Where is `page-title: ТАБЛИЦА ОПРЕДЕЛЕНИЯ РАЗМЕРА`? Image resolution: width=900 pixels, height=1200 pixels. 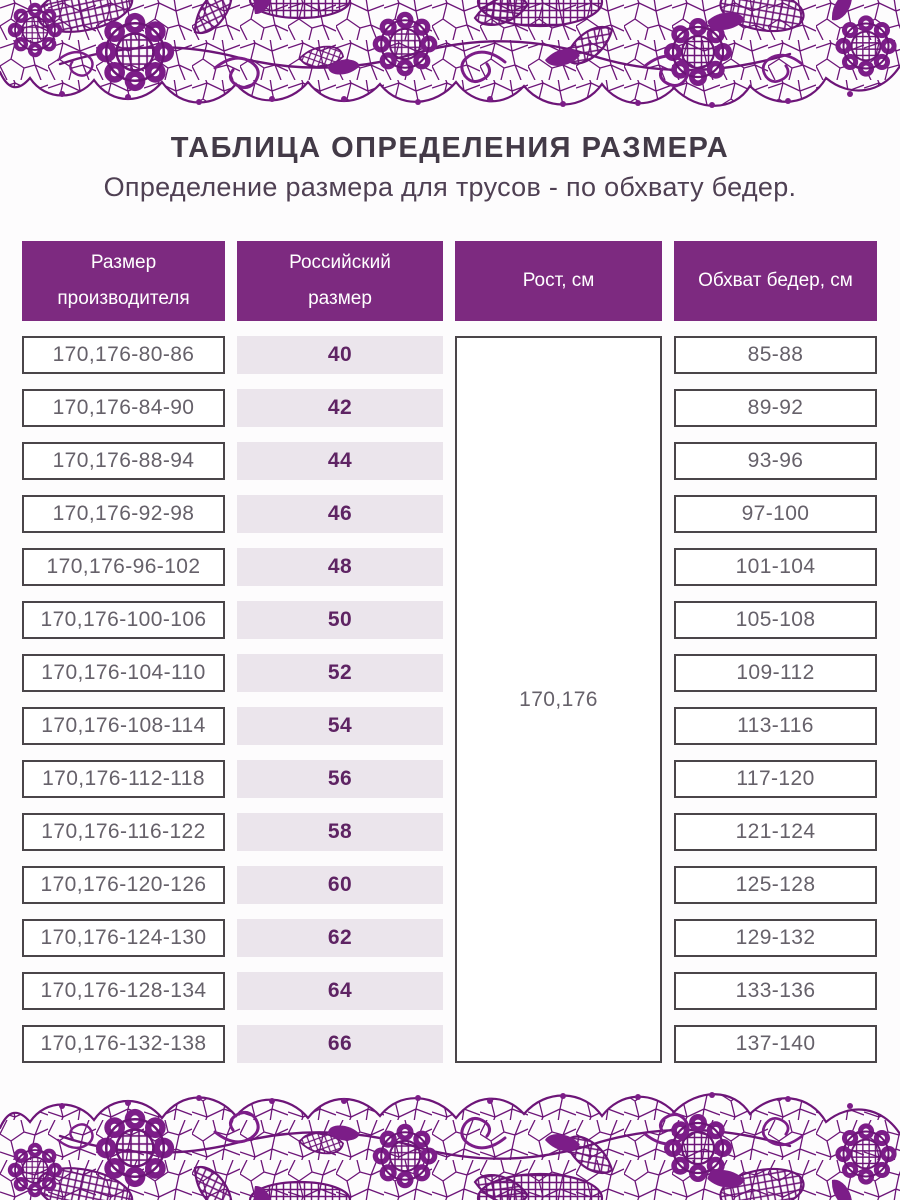
page-title: ТАБЛИЦА ОПРЕДЕЛЕНИЯ РАЗМЕРА is located at coordinates (450, 148).